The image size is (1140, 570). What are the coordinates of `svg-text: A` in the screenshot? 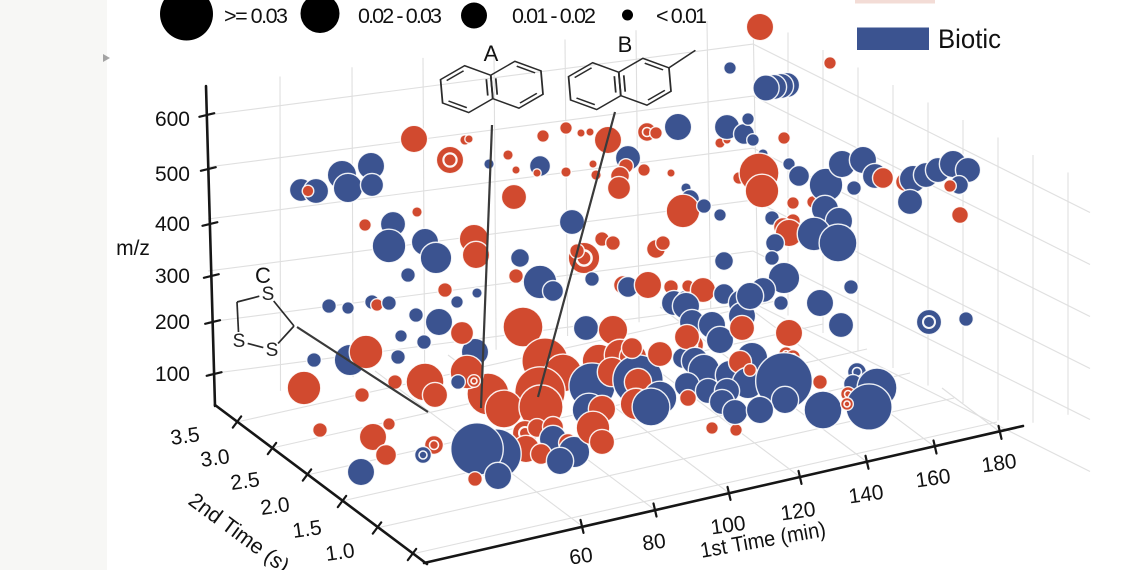 It's located at (491, 53).